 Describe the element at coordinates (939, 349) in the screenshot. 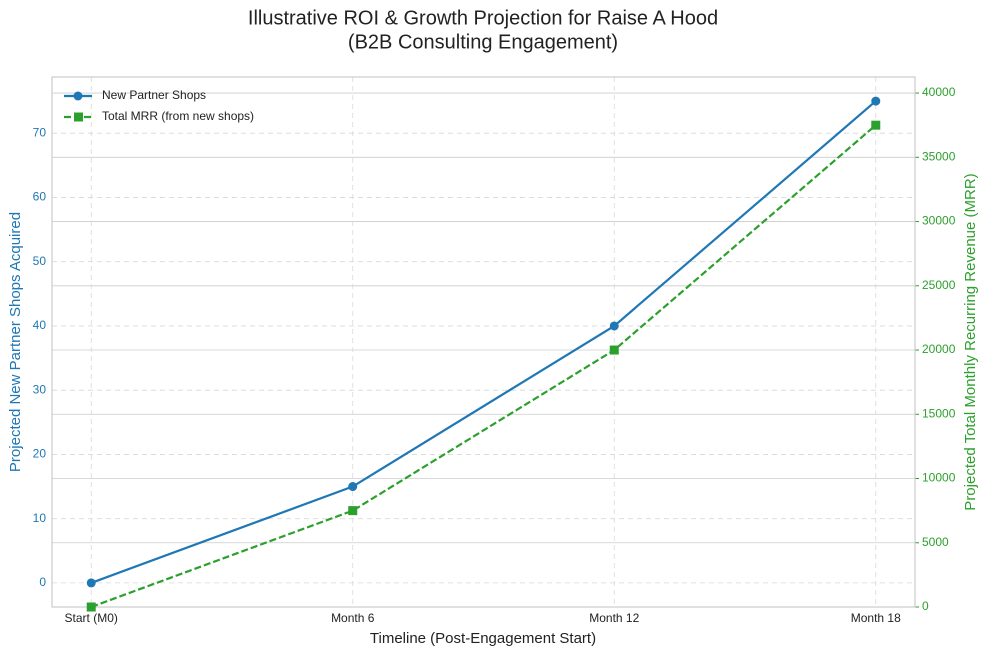

I see `y2-tick-label: 20000` at that location.